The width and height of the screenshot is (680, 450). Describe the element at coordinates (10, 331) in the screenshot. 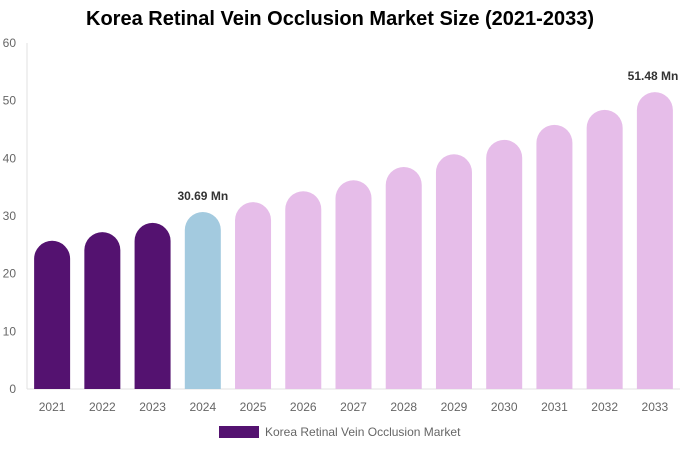

I see `y-tick-label: 10` at that location.